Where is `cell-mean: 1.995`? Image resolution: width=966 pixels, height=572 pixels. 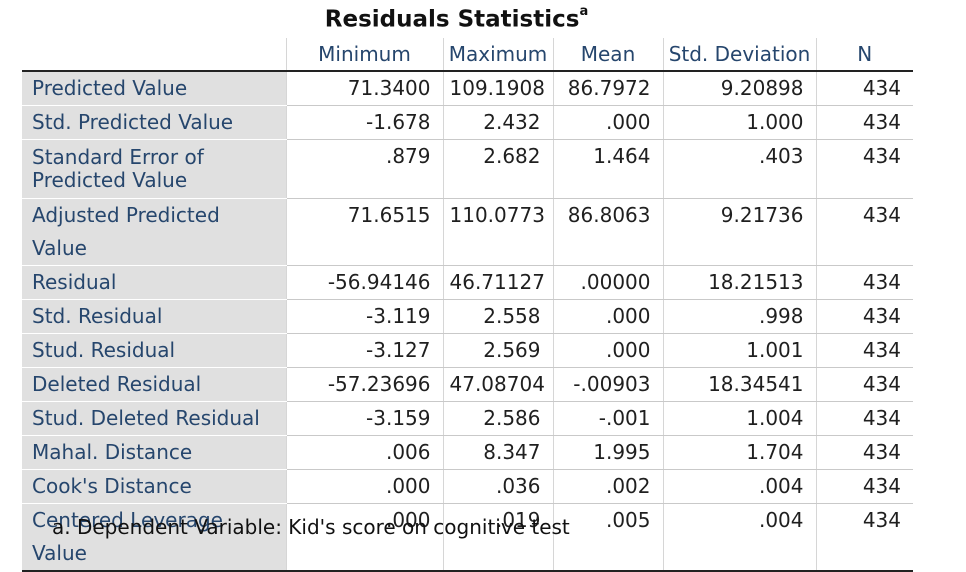 cell-mean: 1.995 is located at coordinates (607, 452).